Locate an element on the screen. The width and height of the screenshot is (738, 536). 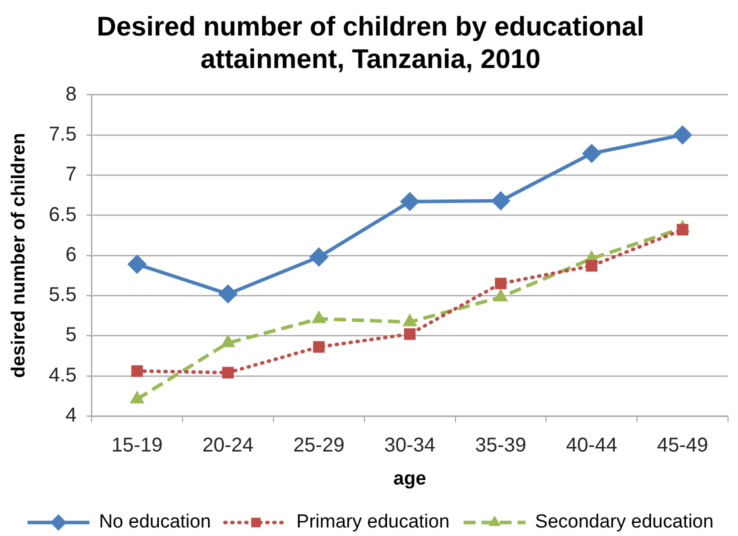
x-tick-label: 25-29 is located at coordinates (318, 445).